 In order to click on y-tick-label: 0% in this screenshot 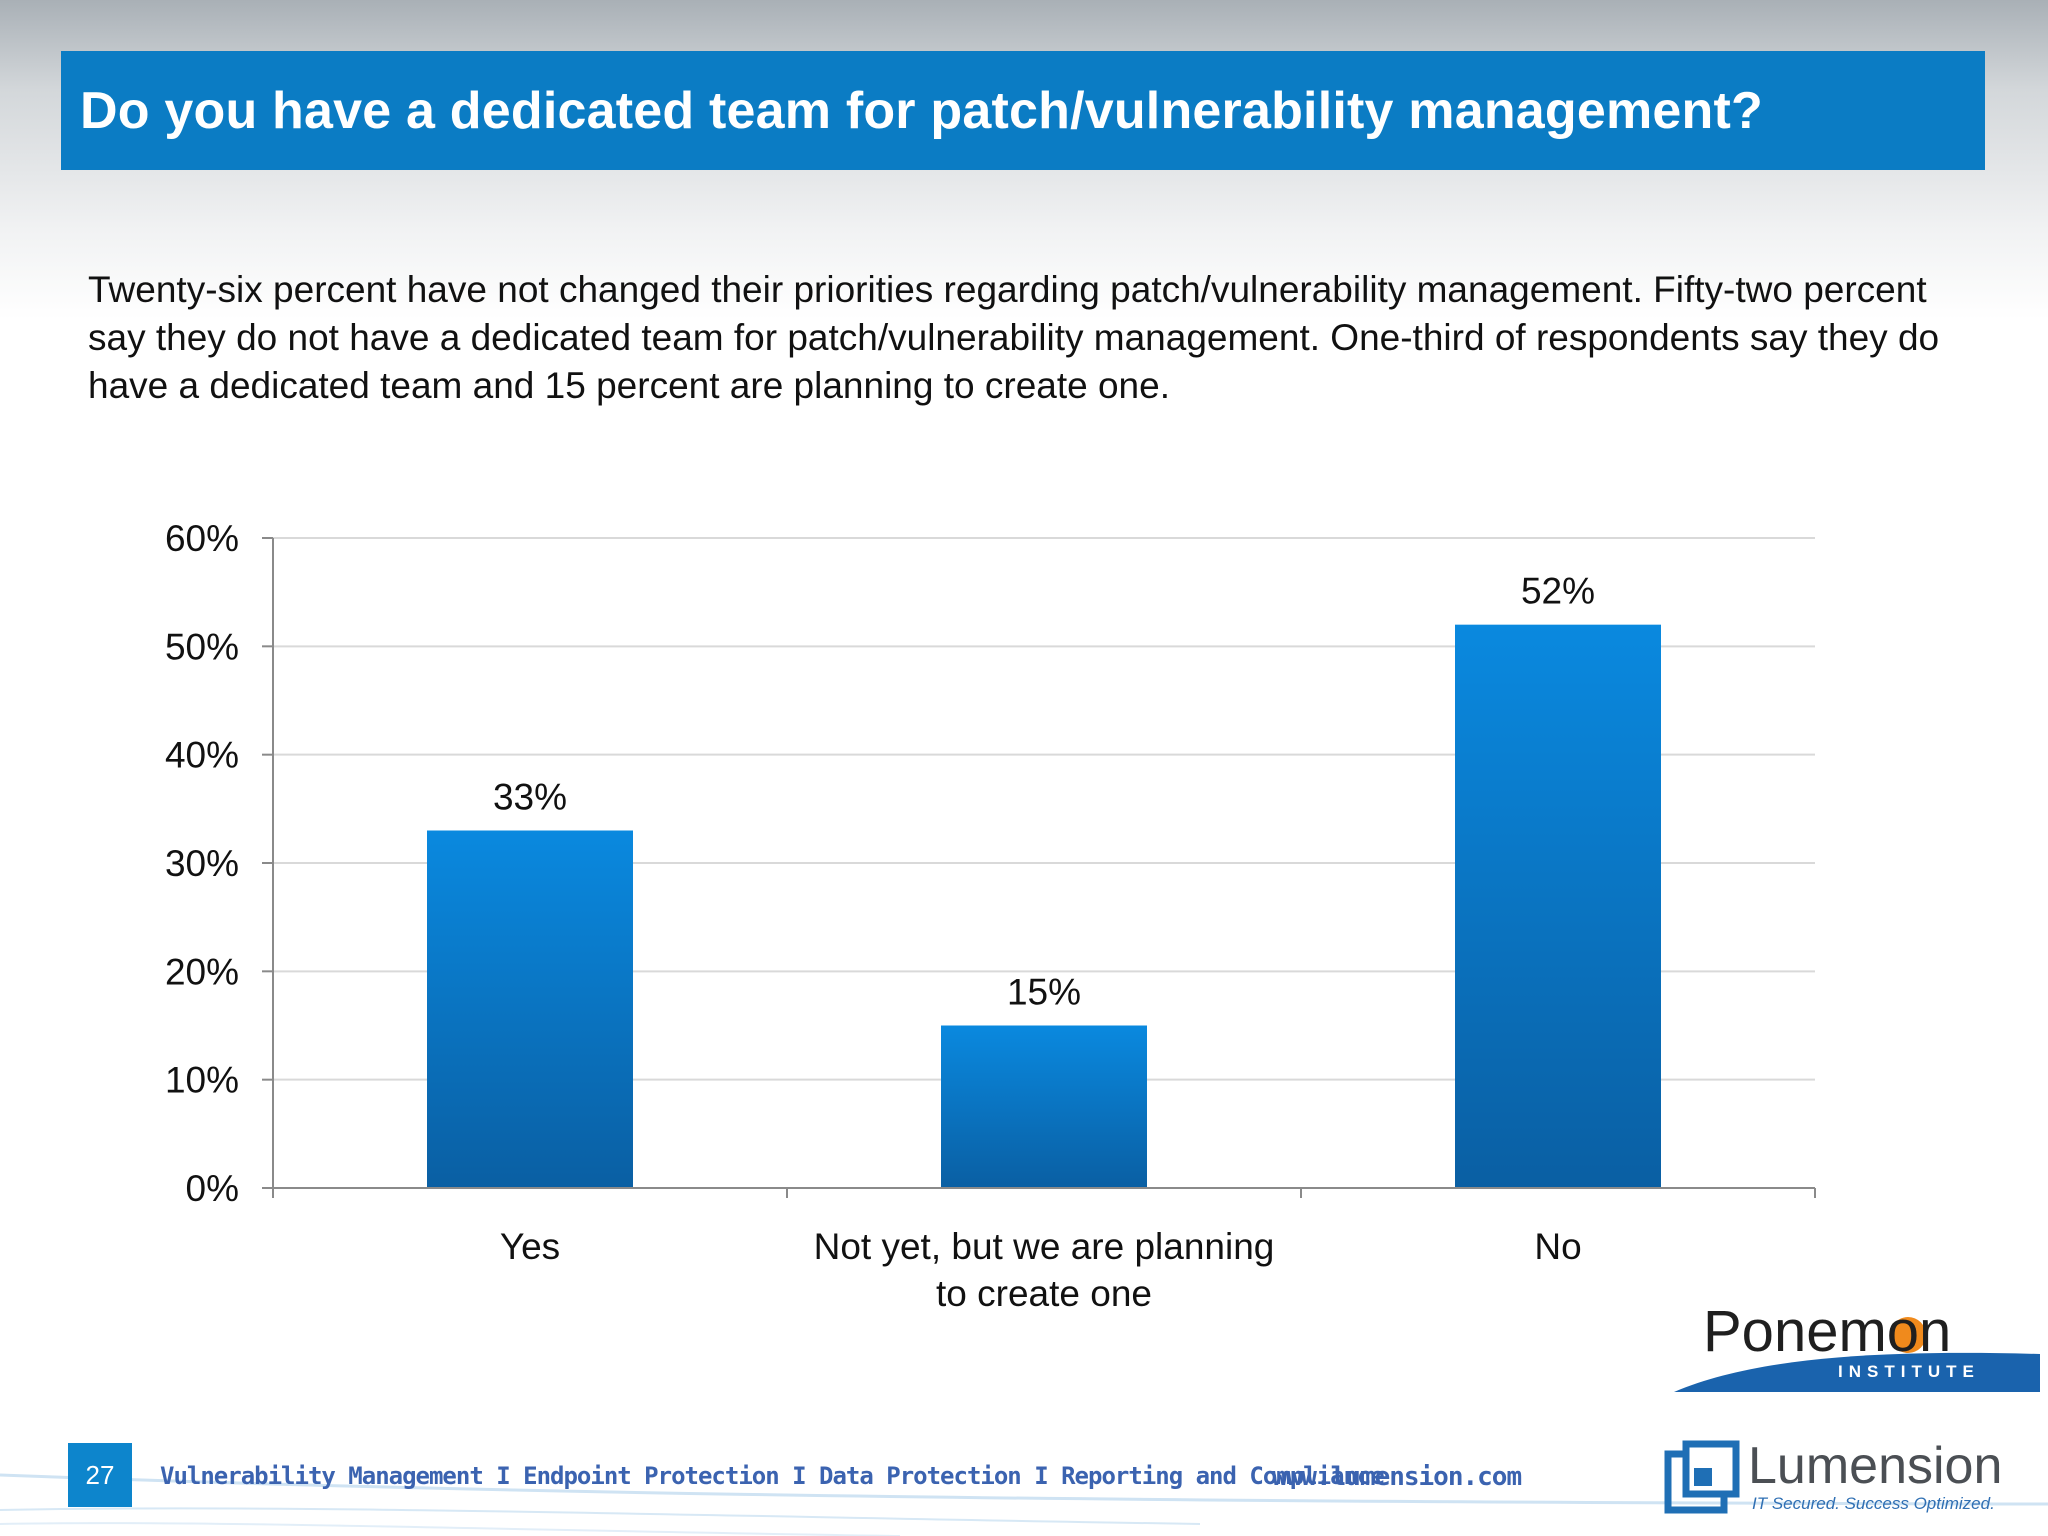, I will do `click(212, 1188)`.